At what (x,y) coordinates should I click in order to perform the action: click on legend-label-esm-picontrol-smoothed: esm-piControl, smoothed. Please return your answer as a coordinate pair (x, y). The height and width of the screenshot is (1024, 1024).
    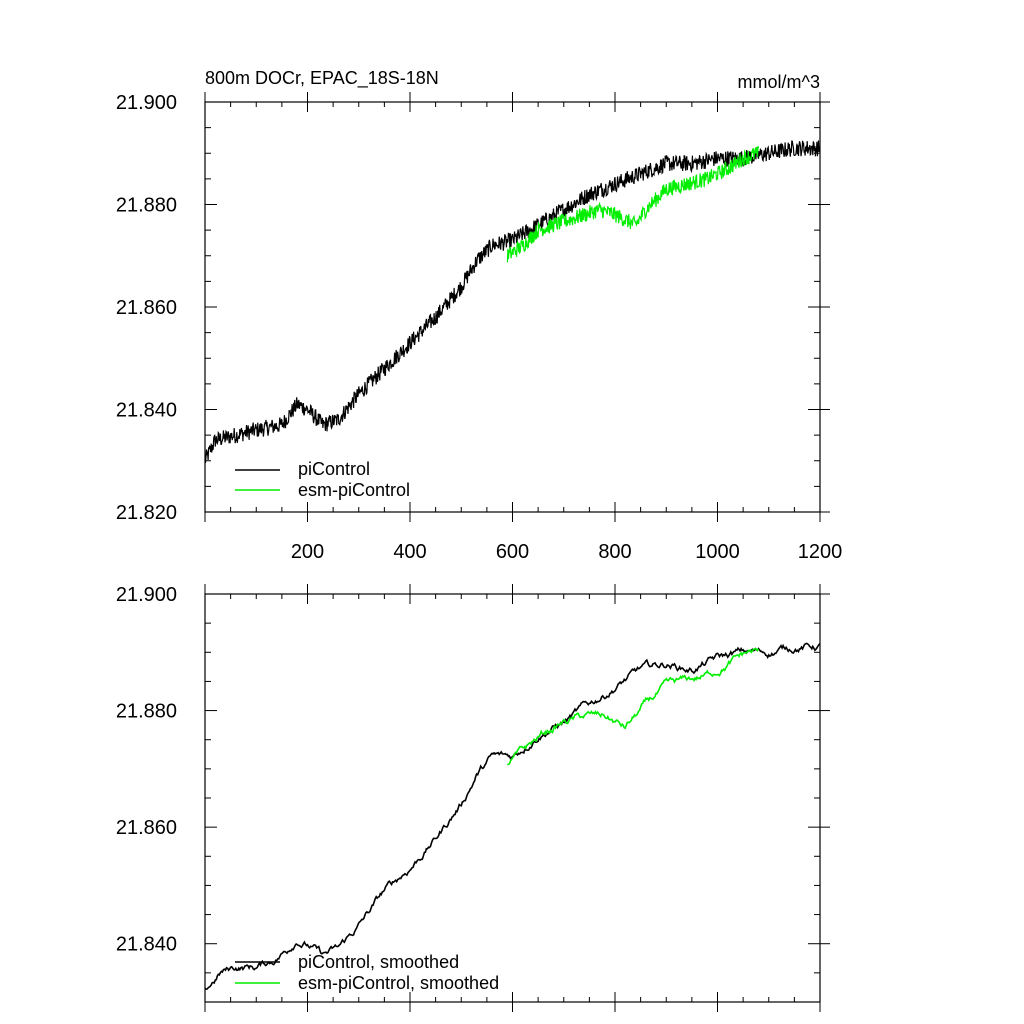
    Looking at the image, I should click on (398, 983).